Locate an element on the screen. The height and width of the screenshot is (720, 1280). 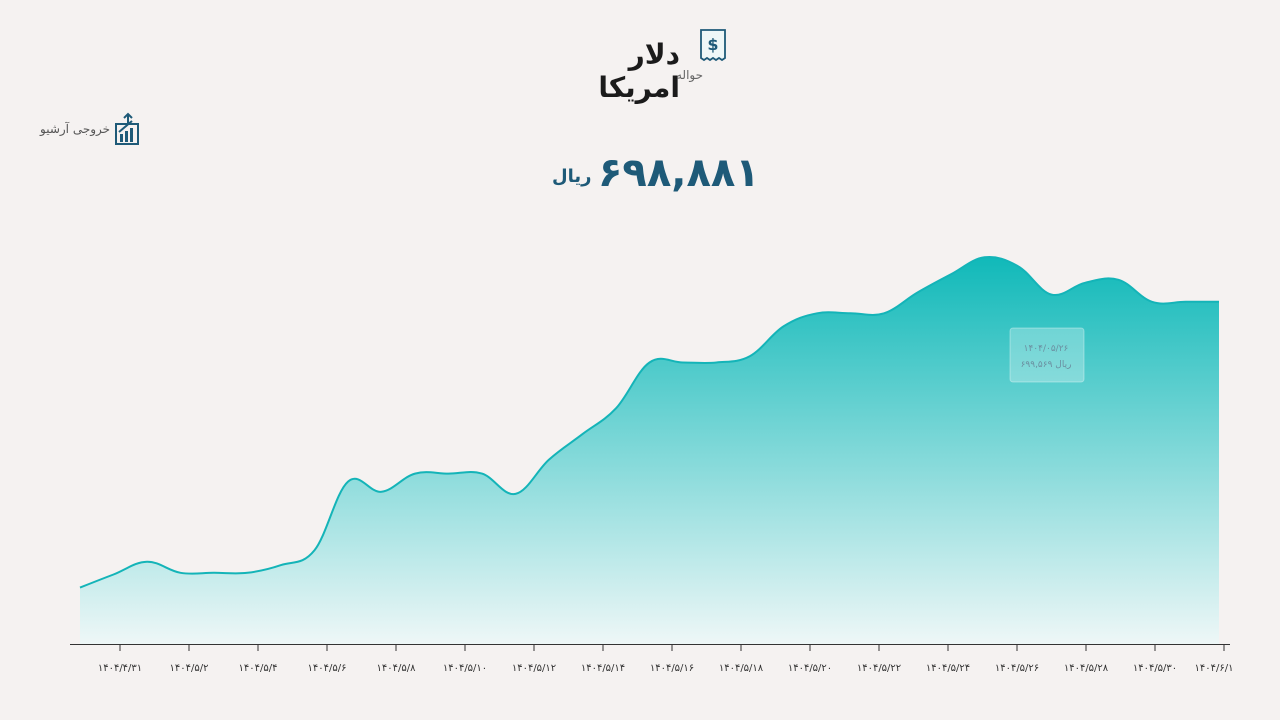
x-tick-label: ۱۴۰۴/۵/۳۰ is located at coordinates (1155, 668).